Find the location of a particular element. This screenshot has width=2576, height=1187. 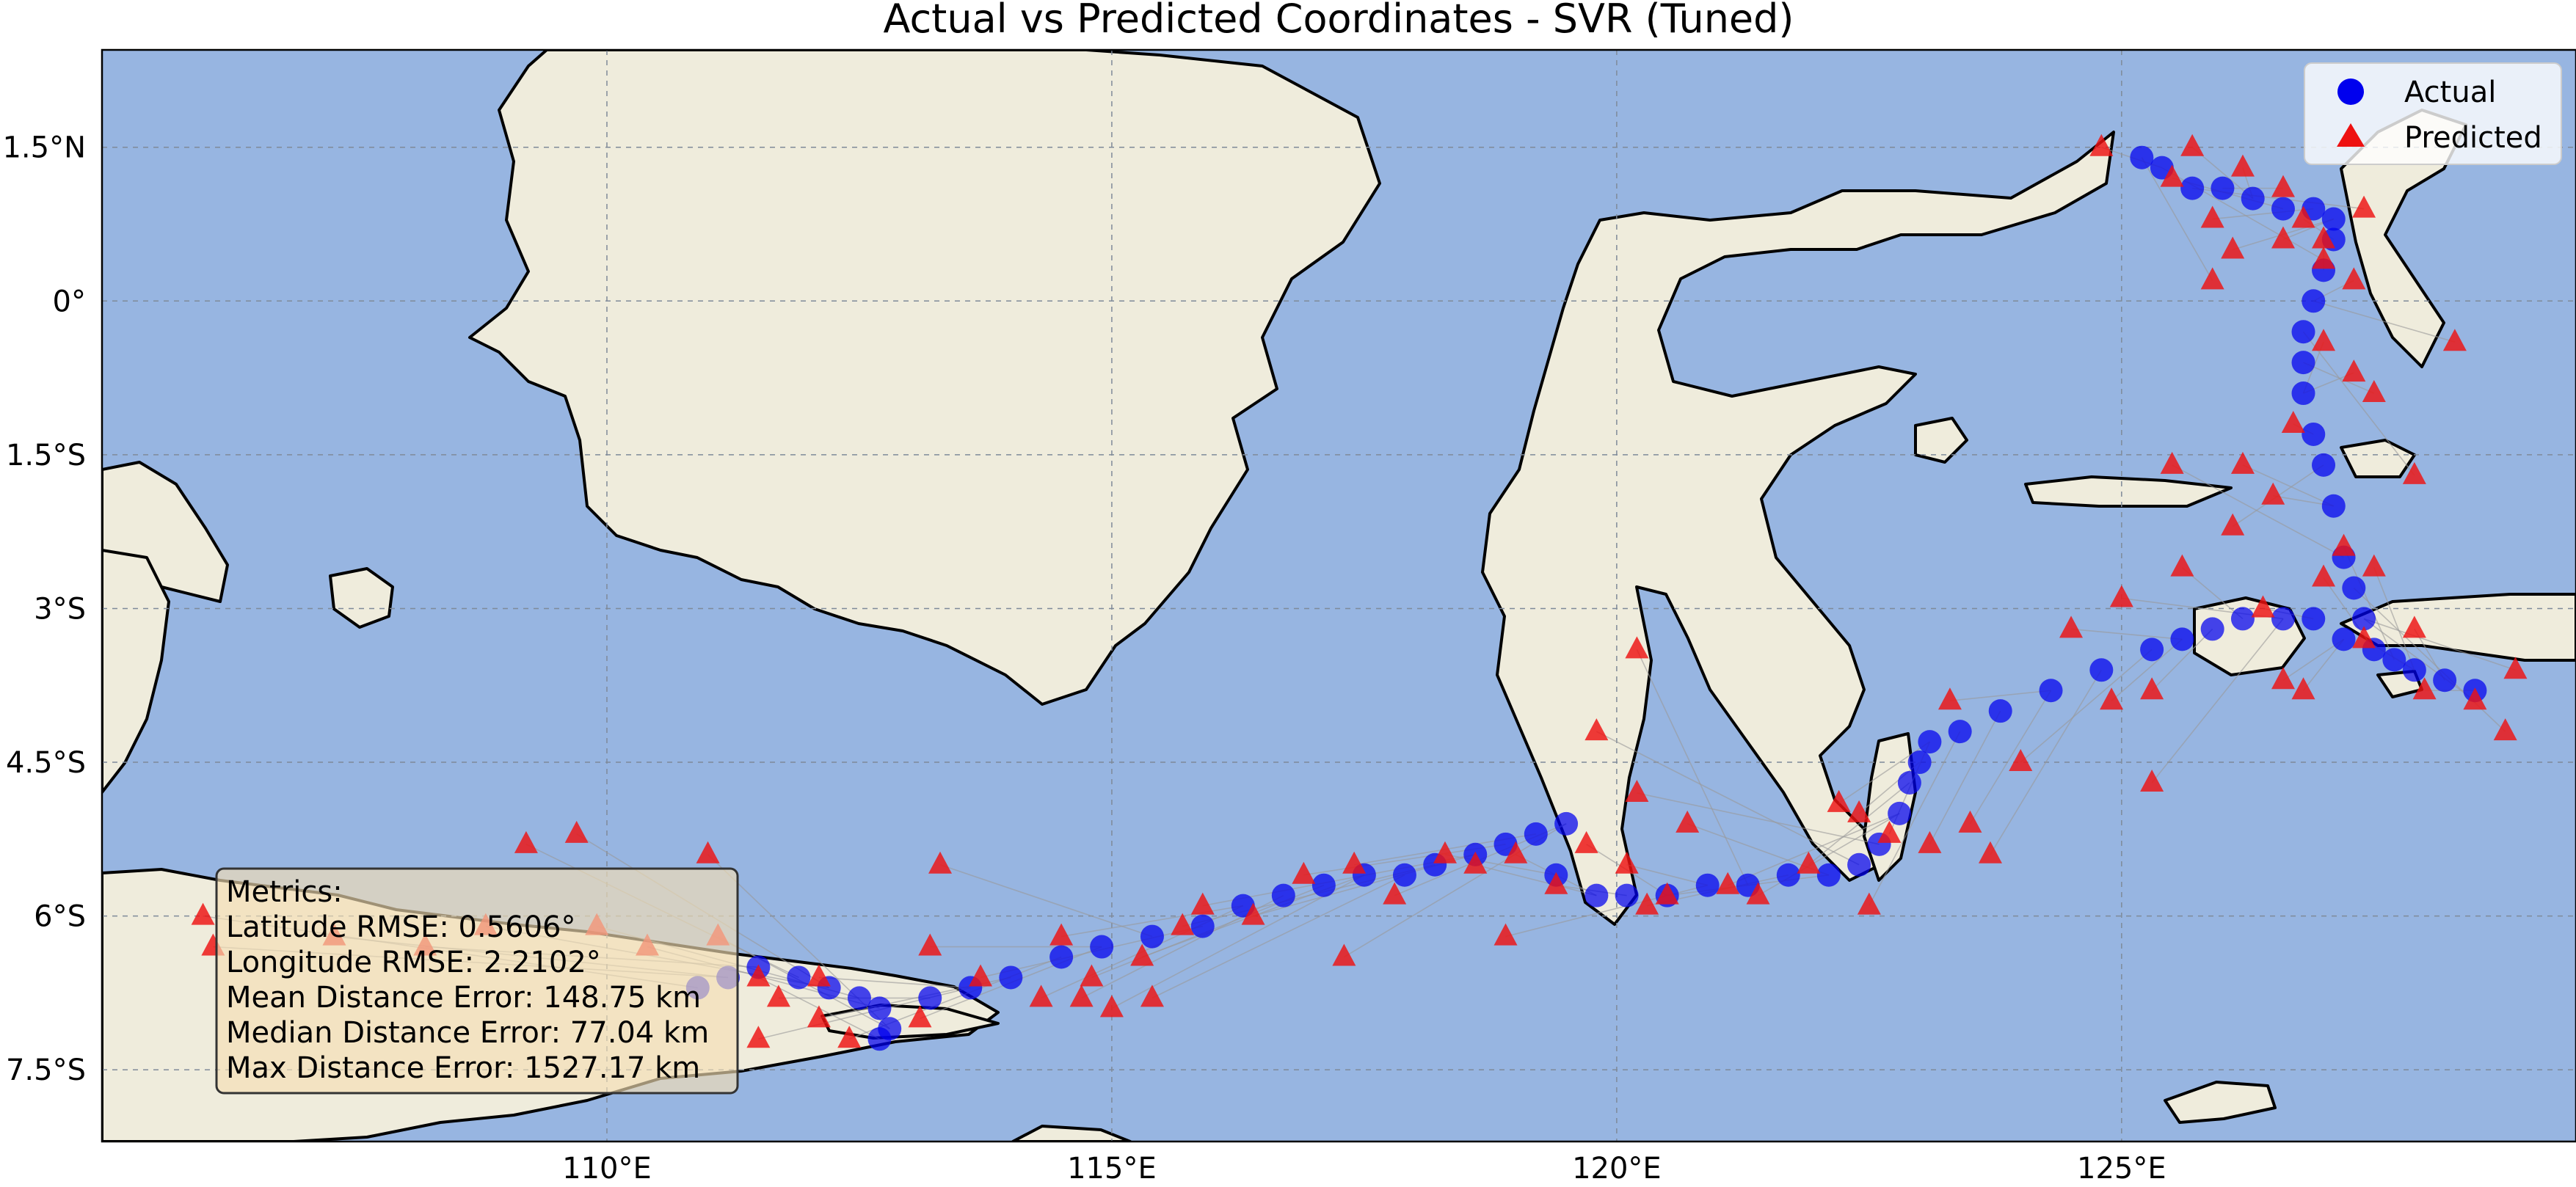

landmass-bangka is located at coordinates (136, 671).